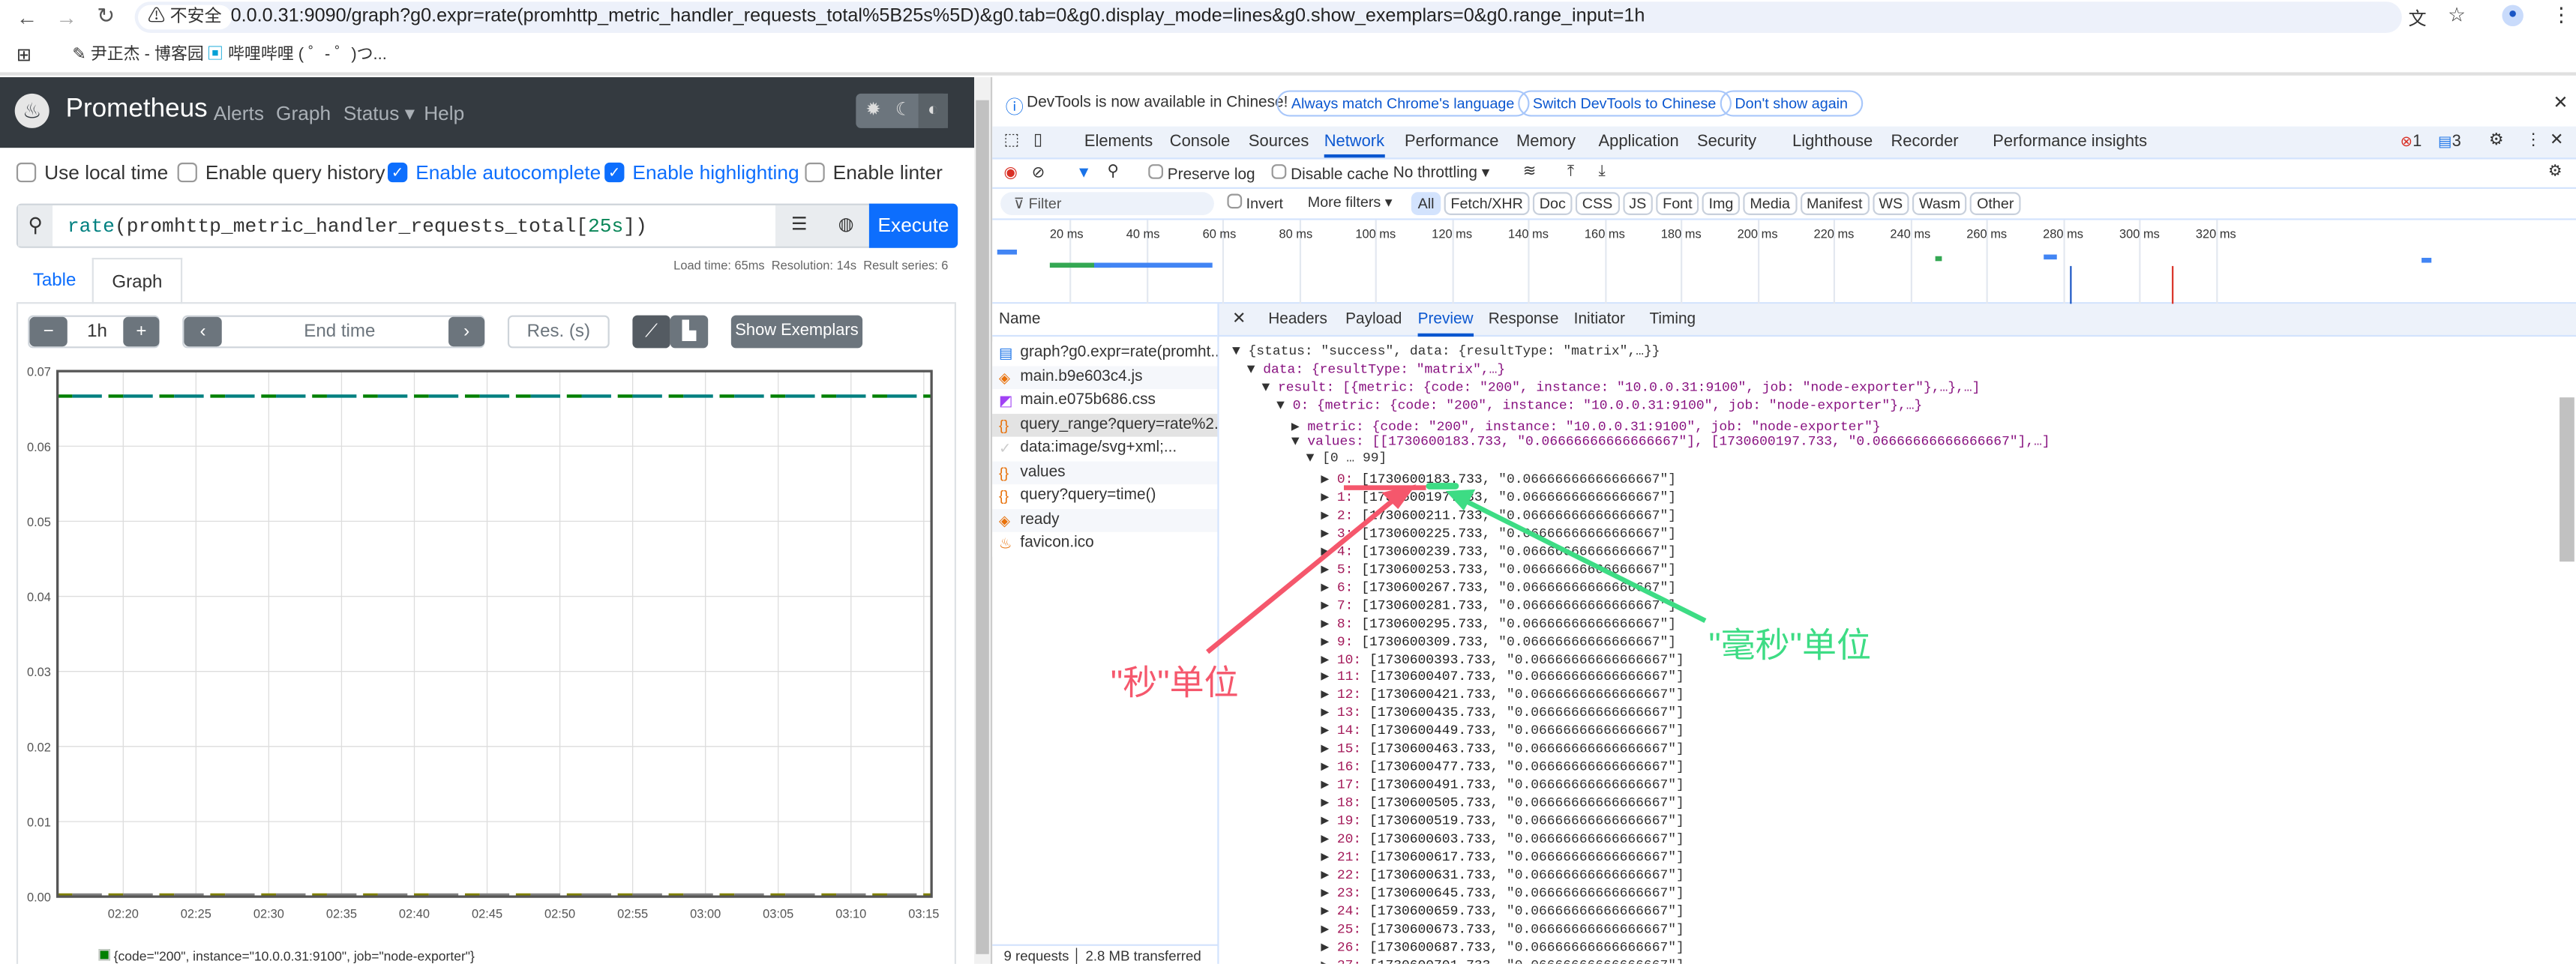 The height and width of the screenshot is (964, 2576). I want to click on throttling-select: No throttling ▾, so click(1442, 173).